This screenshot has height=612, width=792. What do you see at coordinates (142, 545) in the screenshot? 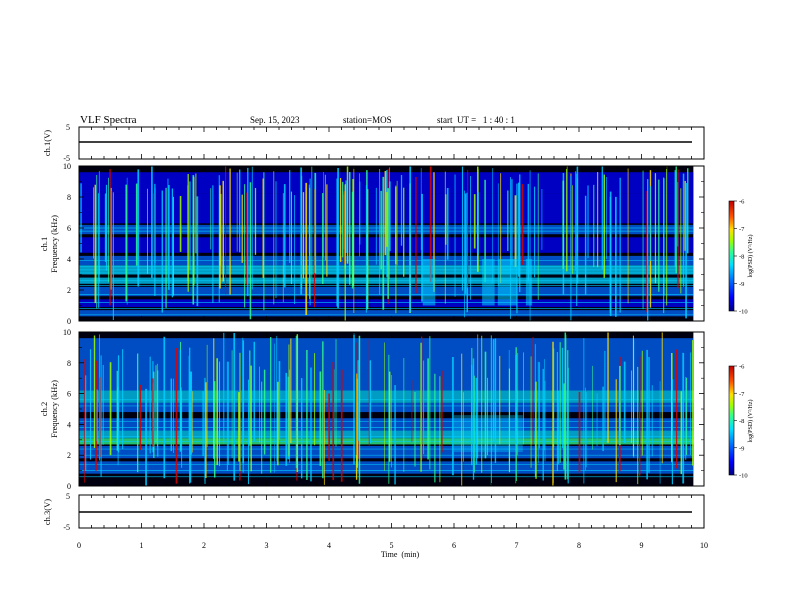
I see `x-tick-label: 1` at bounding box center [142, 545].